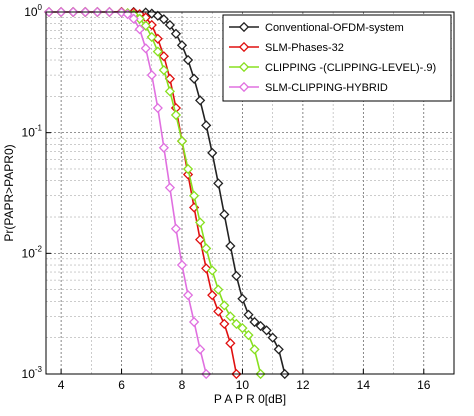 Image resolution: width=474 pixels, height=416 pixels. What do you see at coordinates (121, 385) in the screenshot?
I see `x-tick-label: 6` at bounding box center [121, 385].